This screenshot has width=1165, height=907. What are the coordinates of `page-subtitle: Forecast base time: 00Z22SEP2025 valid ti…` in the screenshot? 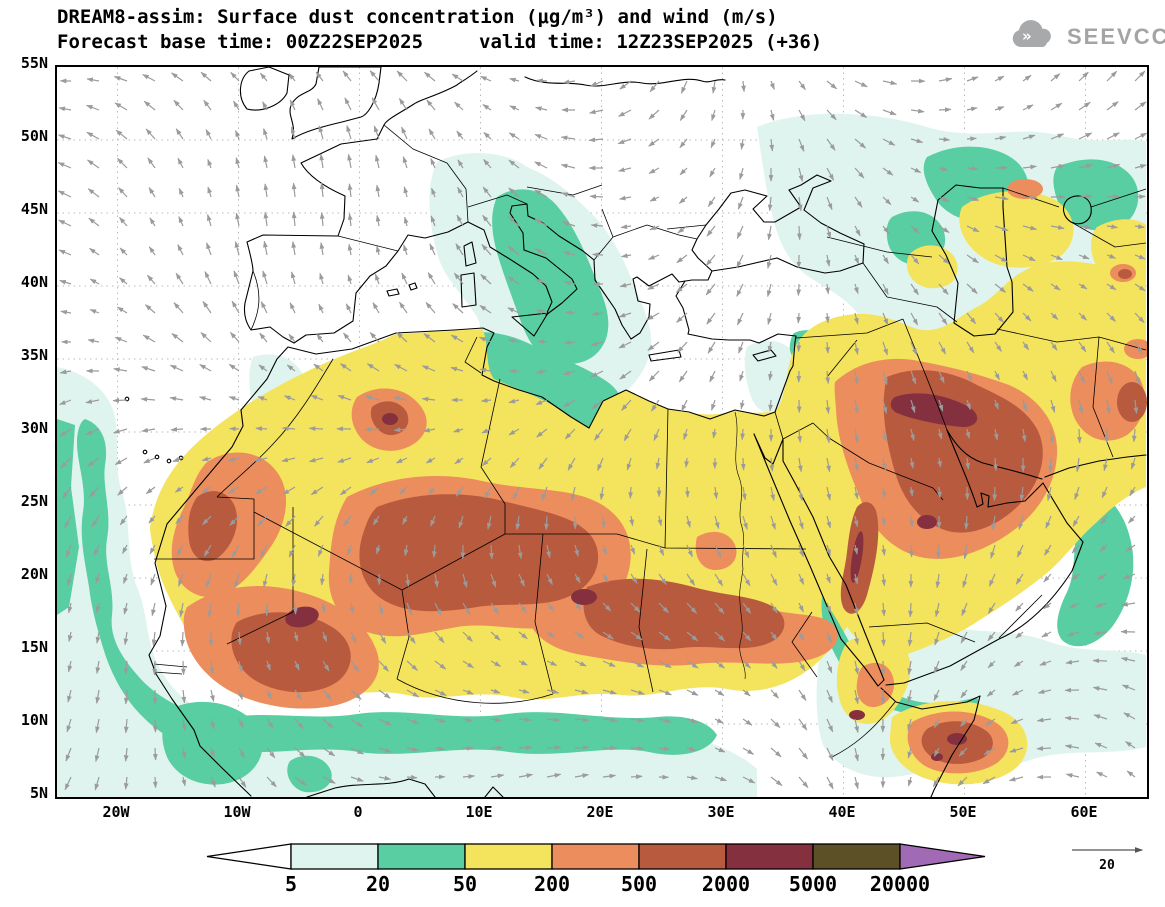 It's located at (439, 42).